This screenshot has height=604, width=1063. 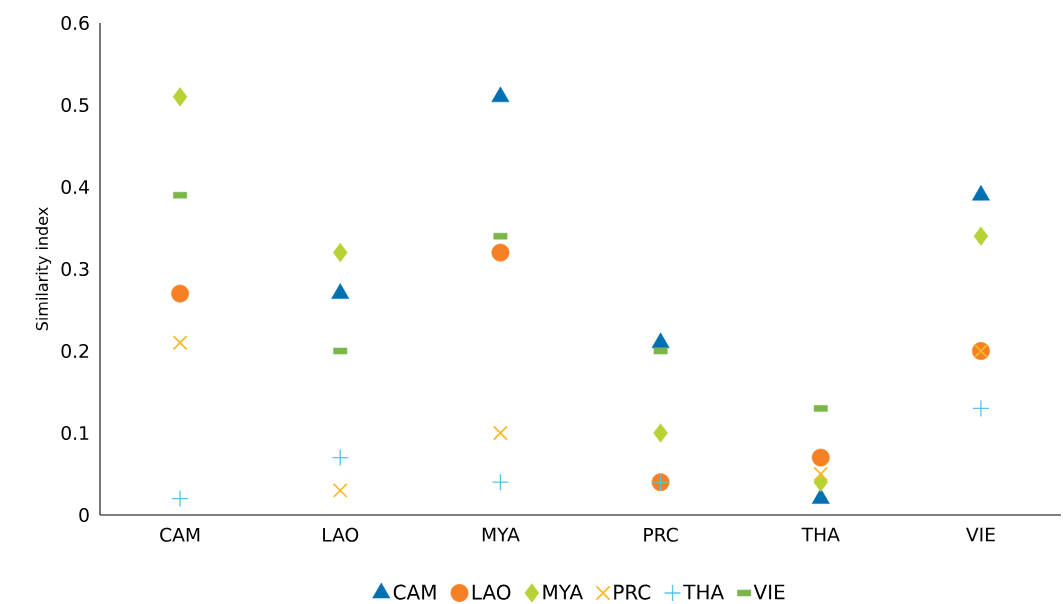 I want to click on y-axis-title: Similarity index, so click(x=43, y=269).